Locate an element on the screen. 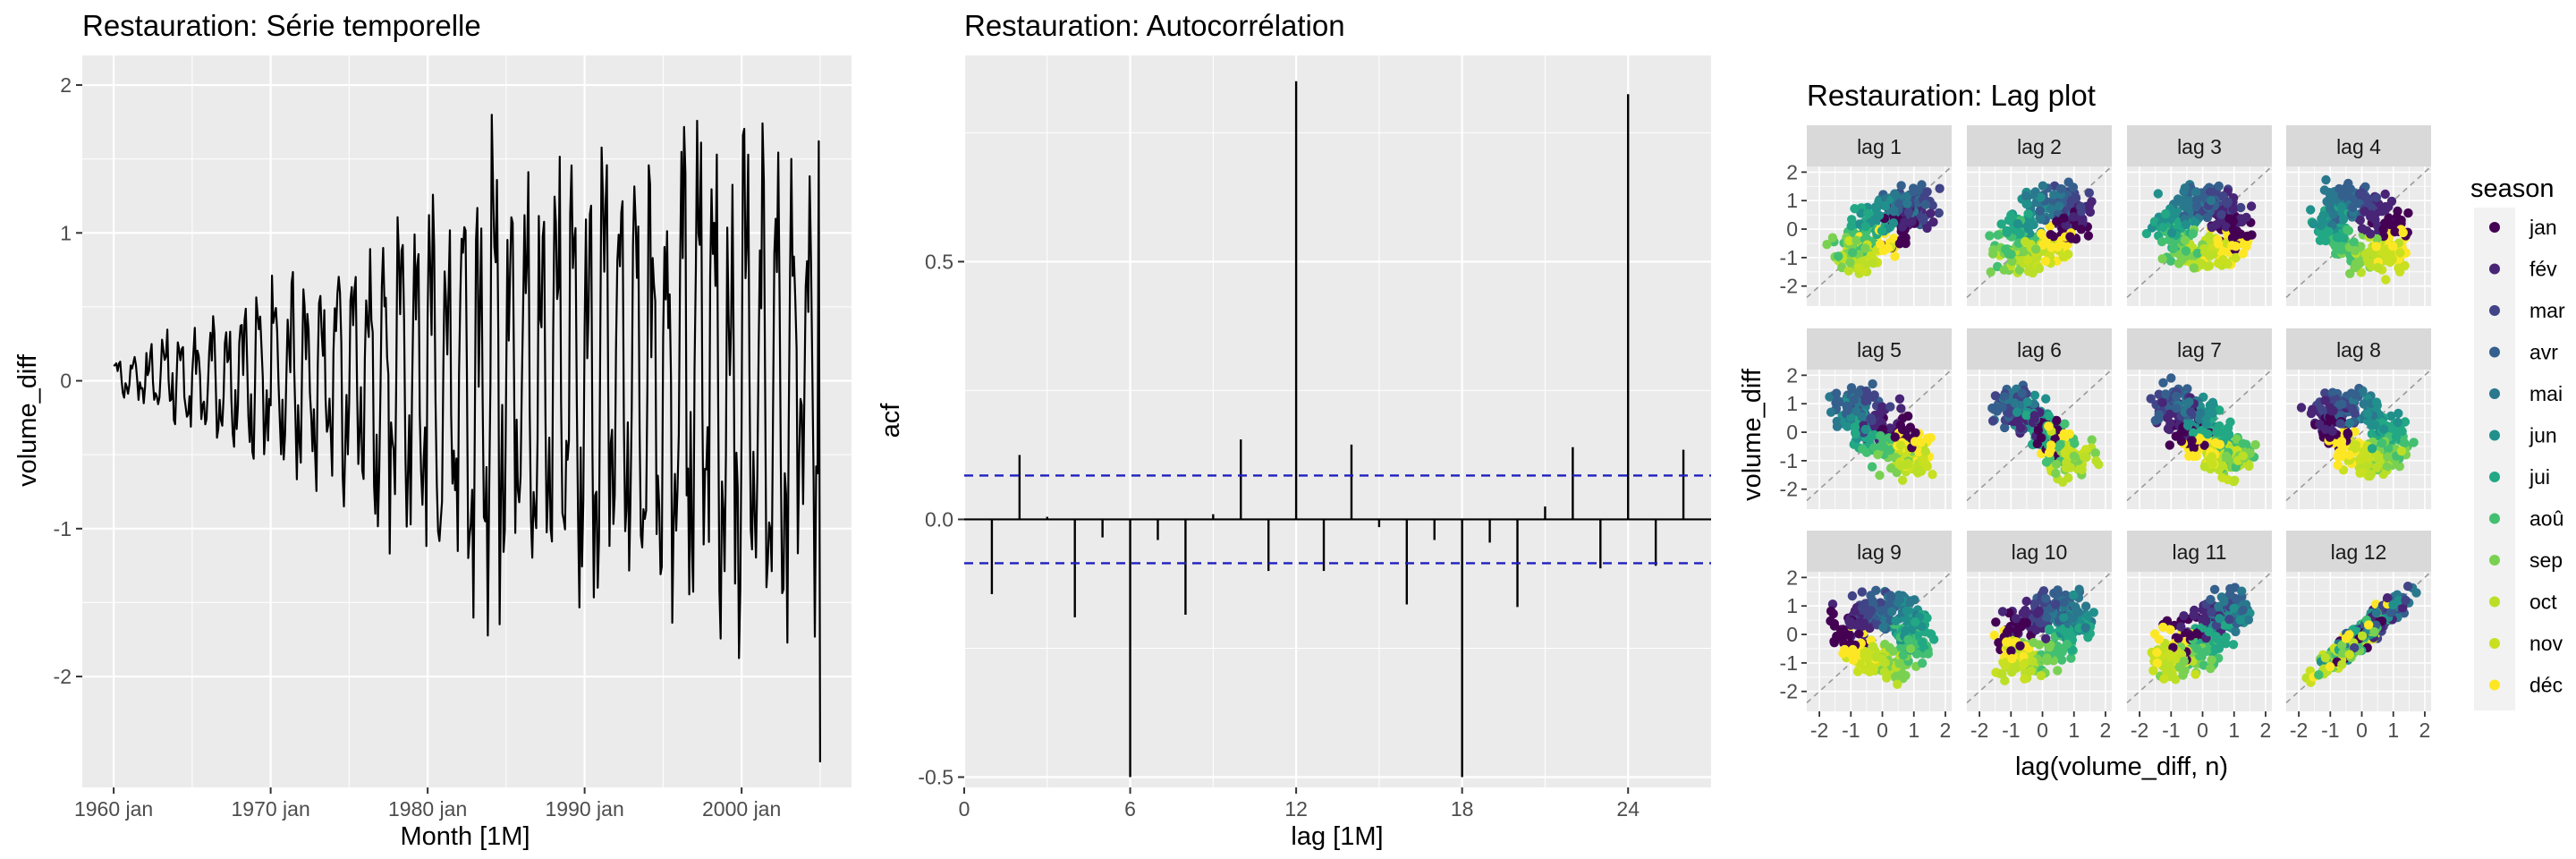 This screenshot has width=2576, height=859. lag-facet-diagonal is located at coordinates (1879, 435).